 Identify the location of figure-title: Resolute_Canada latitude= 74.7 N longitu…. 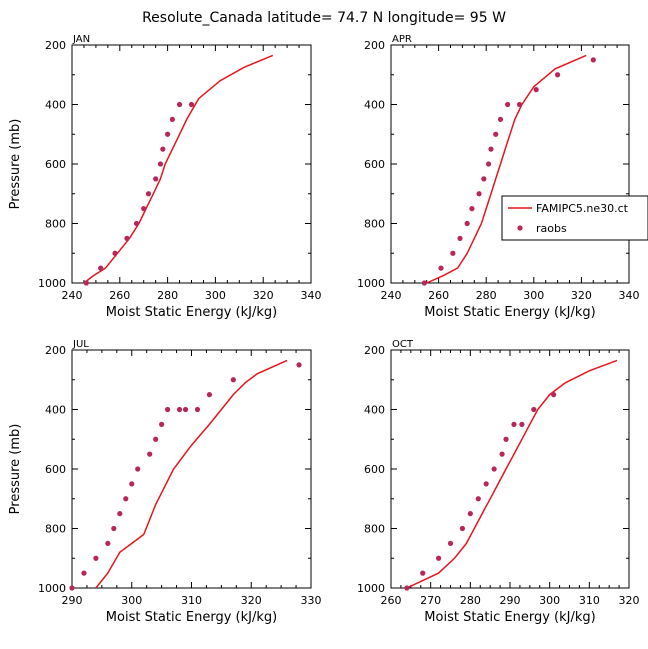
(324, 18).